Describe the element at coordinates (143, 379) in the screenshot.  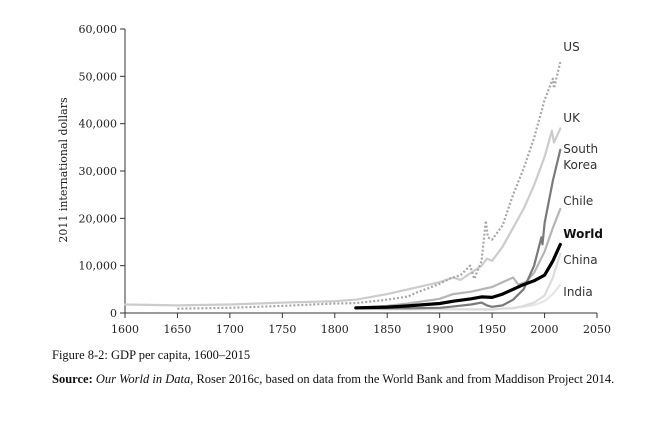
I see `source-work: Our World in Data` at that location.